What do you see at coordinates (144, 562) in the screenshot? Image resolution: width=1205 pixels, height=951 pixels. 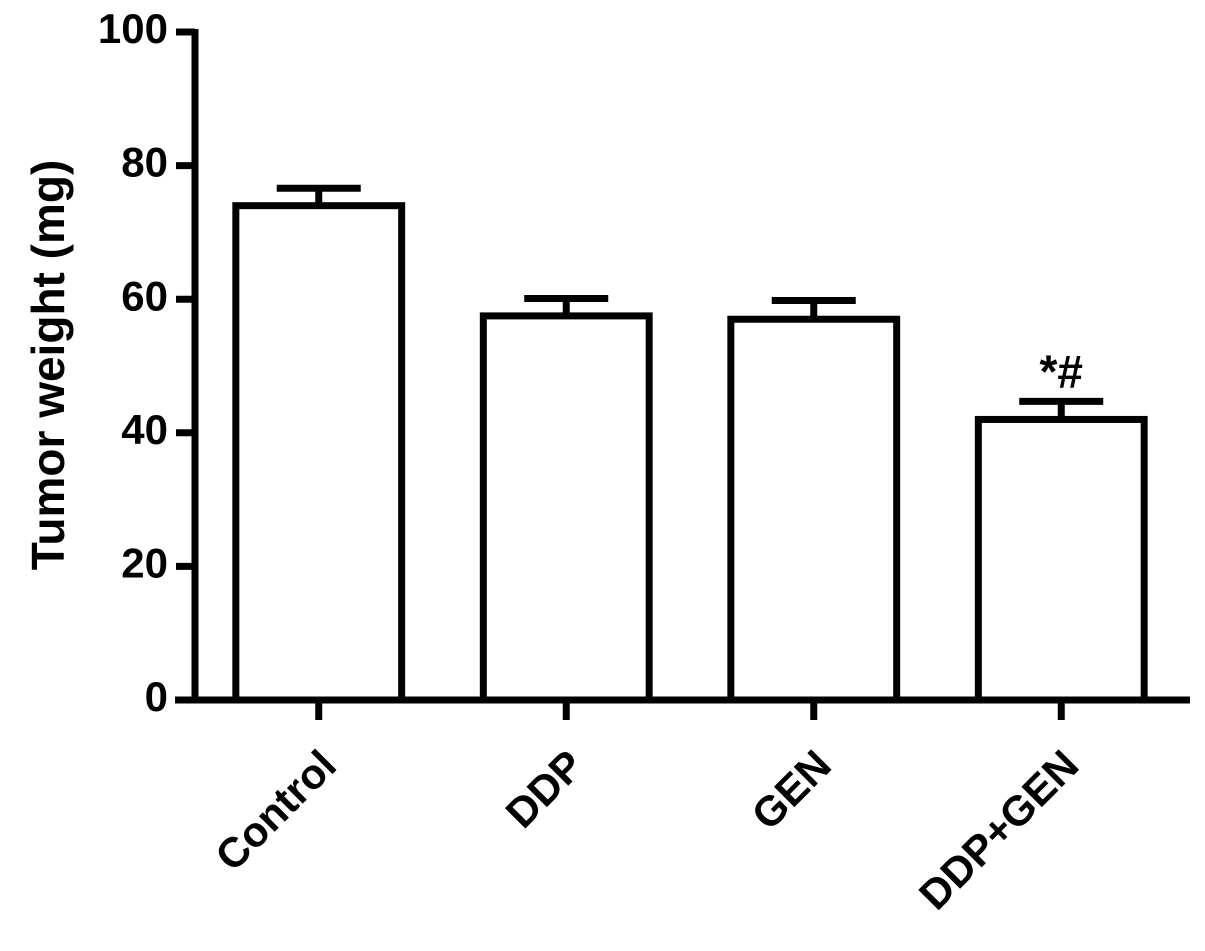 I see `y-tick-label: 20` at bounding box center [144, 562].